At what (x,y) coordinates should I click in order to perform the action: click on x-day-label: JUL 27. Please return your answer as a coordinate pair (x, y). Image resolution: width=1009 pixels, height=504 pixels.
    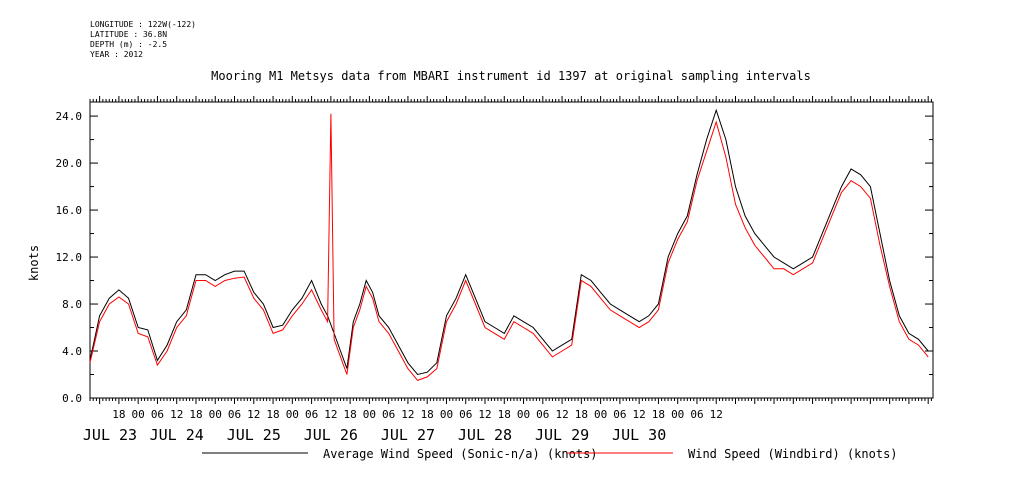
    Looking at the image, I should click on (408, 435).